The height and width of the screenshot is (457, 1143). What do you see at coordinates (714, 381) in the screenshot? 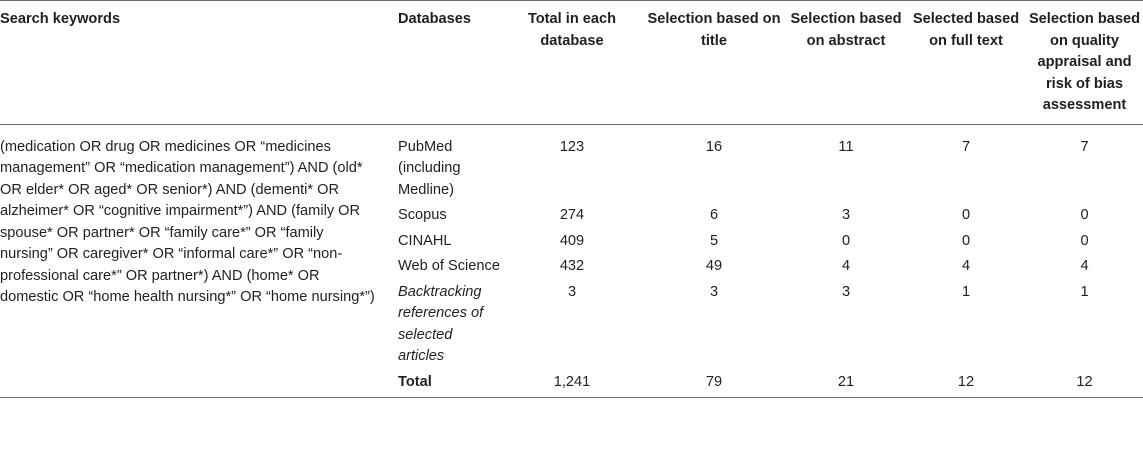
I see `selection-title: 79` at bounding box center [714, 381].